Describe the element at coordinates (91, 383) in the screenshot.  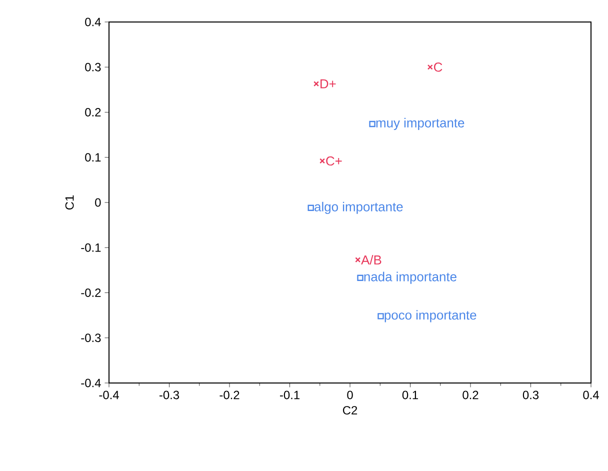
I see `y-tick-label: -0.4` at that location.